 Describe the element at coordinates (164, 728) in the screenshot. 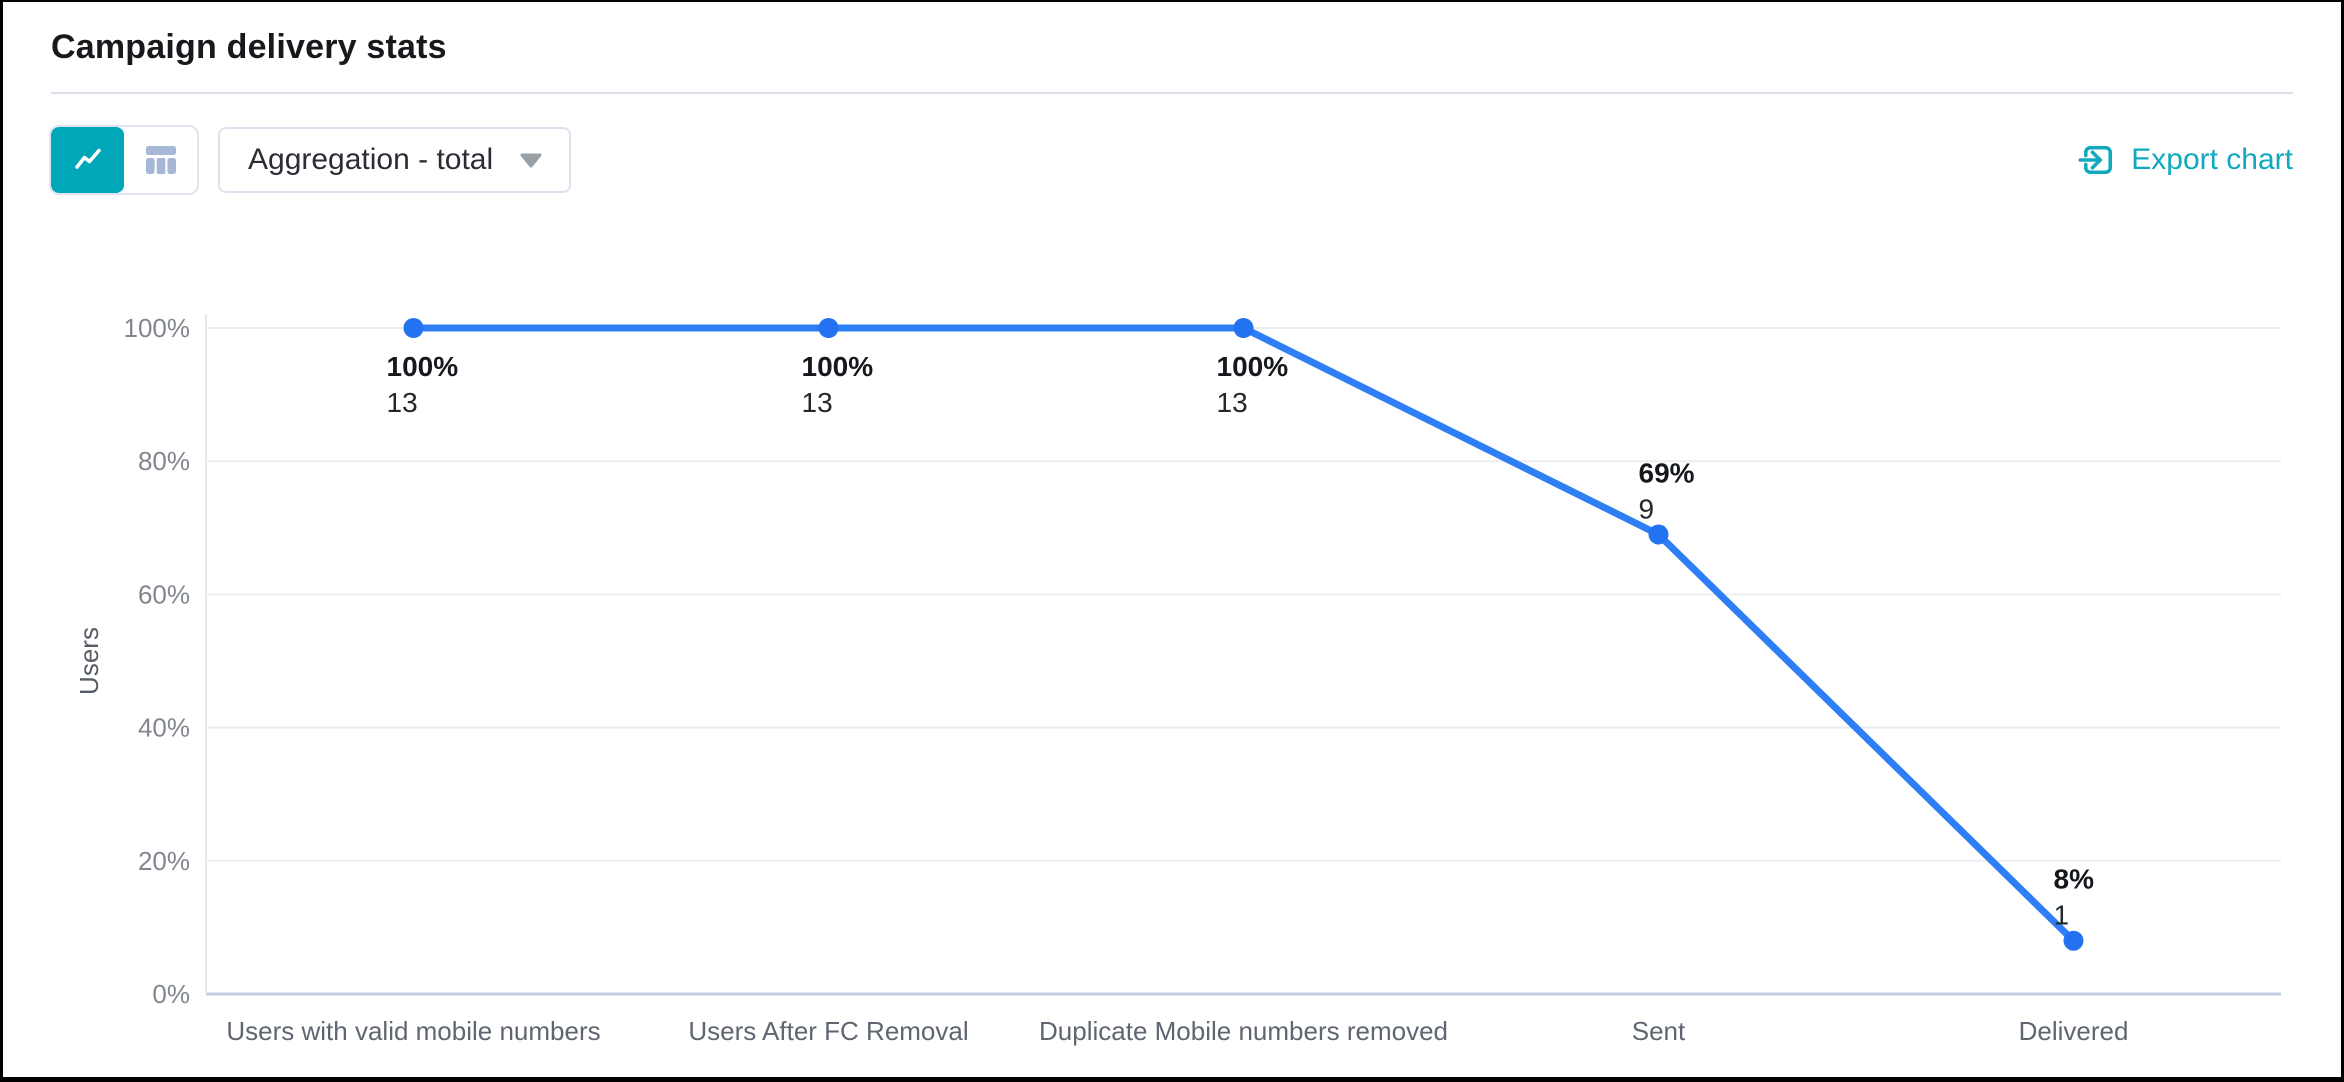

I see `y-axis-tick-label: 40%` at that location.